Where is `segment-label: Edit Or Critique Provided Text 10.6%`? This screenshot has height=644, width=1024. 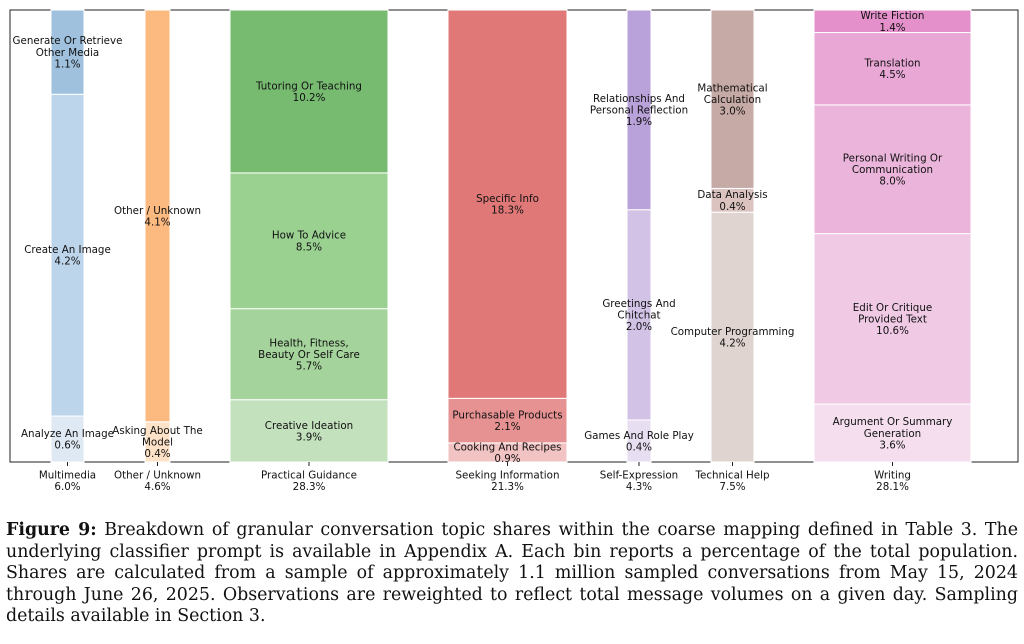
segment-label: Edit Or Critique Provided Text 10.6% is located at coordinates (892, 319).